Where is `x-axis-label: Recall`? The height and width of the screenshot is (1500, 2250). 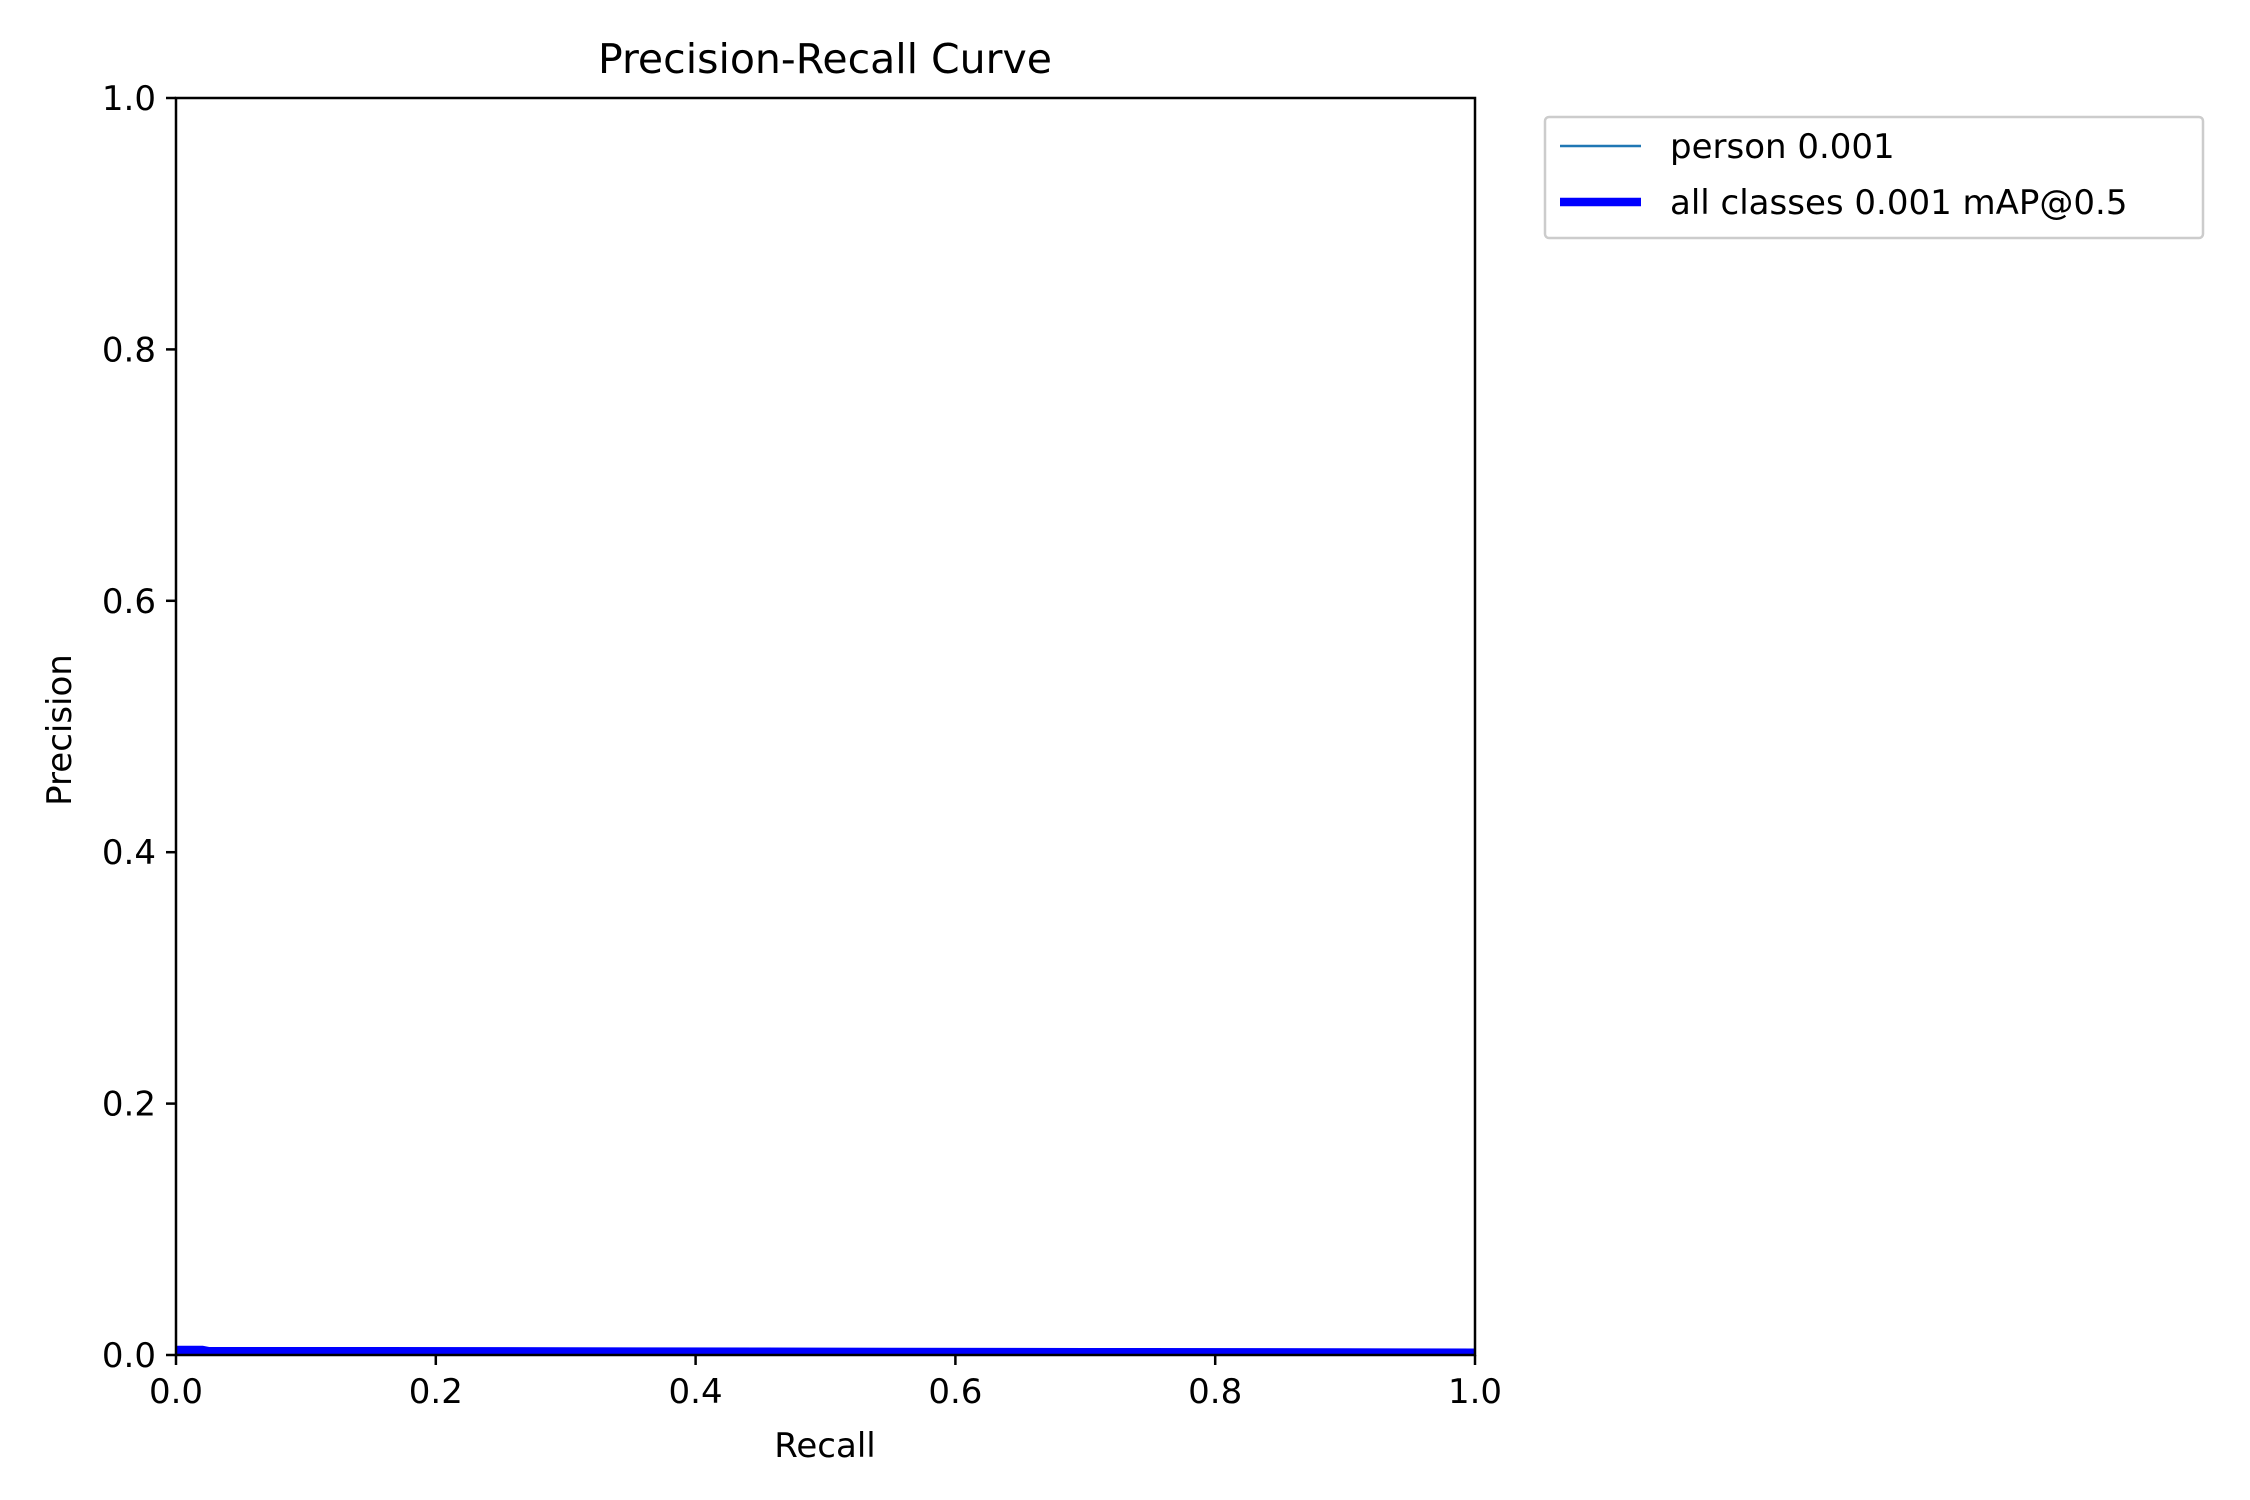
x-axis-label: Recall is located at coordinates (824, 1446).